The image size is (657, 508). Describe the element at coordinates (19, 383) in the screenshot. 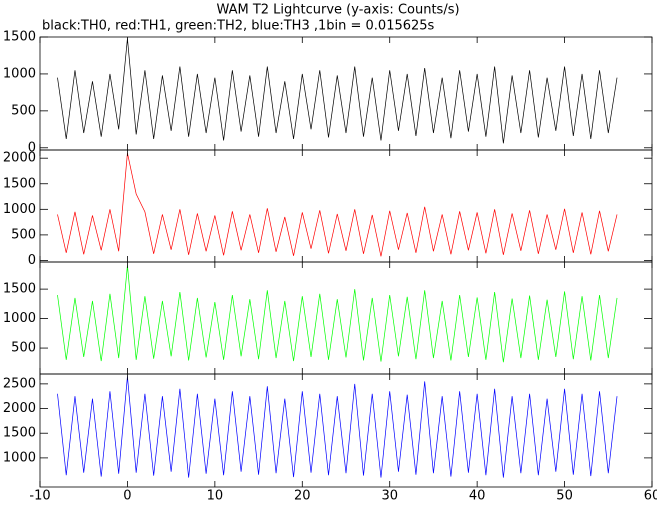

I see `y-tick-label: 2500` at that location.